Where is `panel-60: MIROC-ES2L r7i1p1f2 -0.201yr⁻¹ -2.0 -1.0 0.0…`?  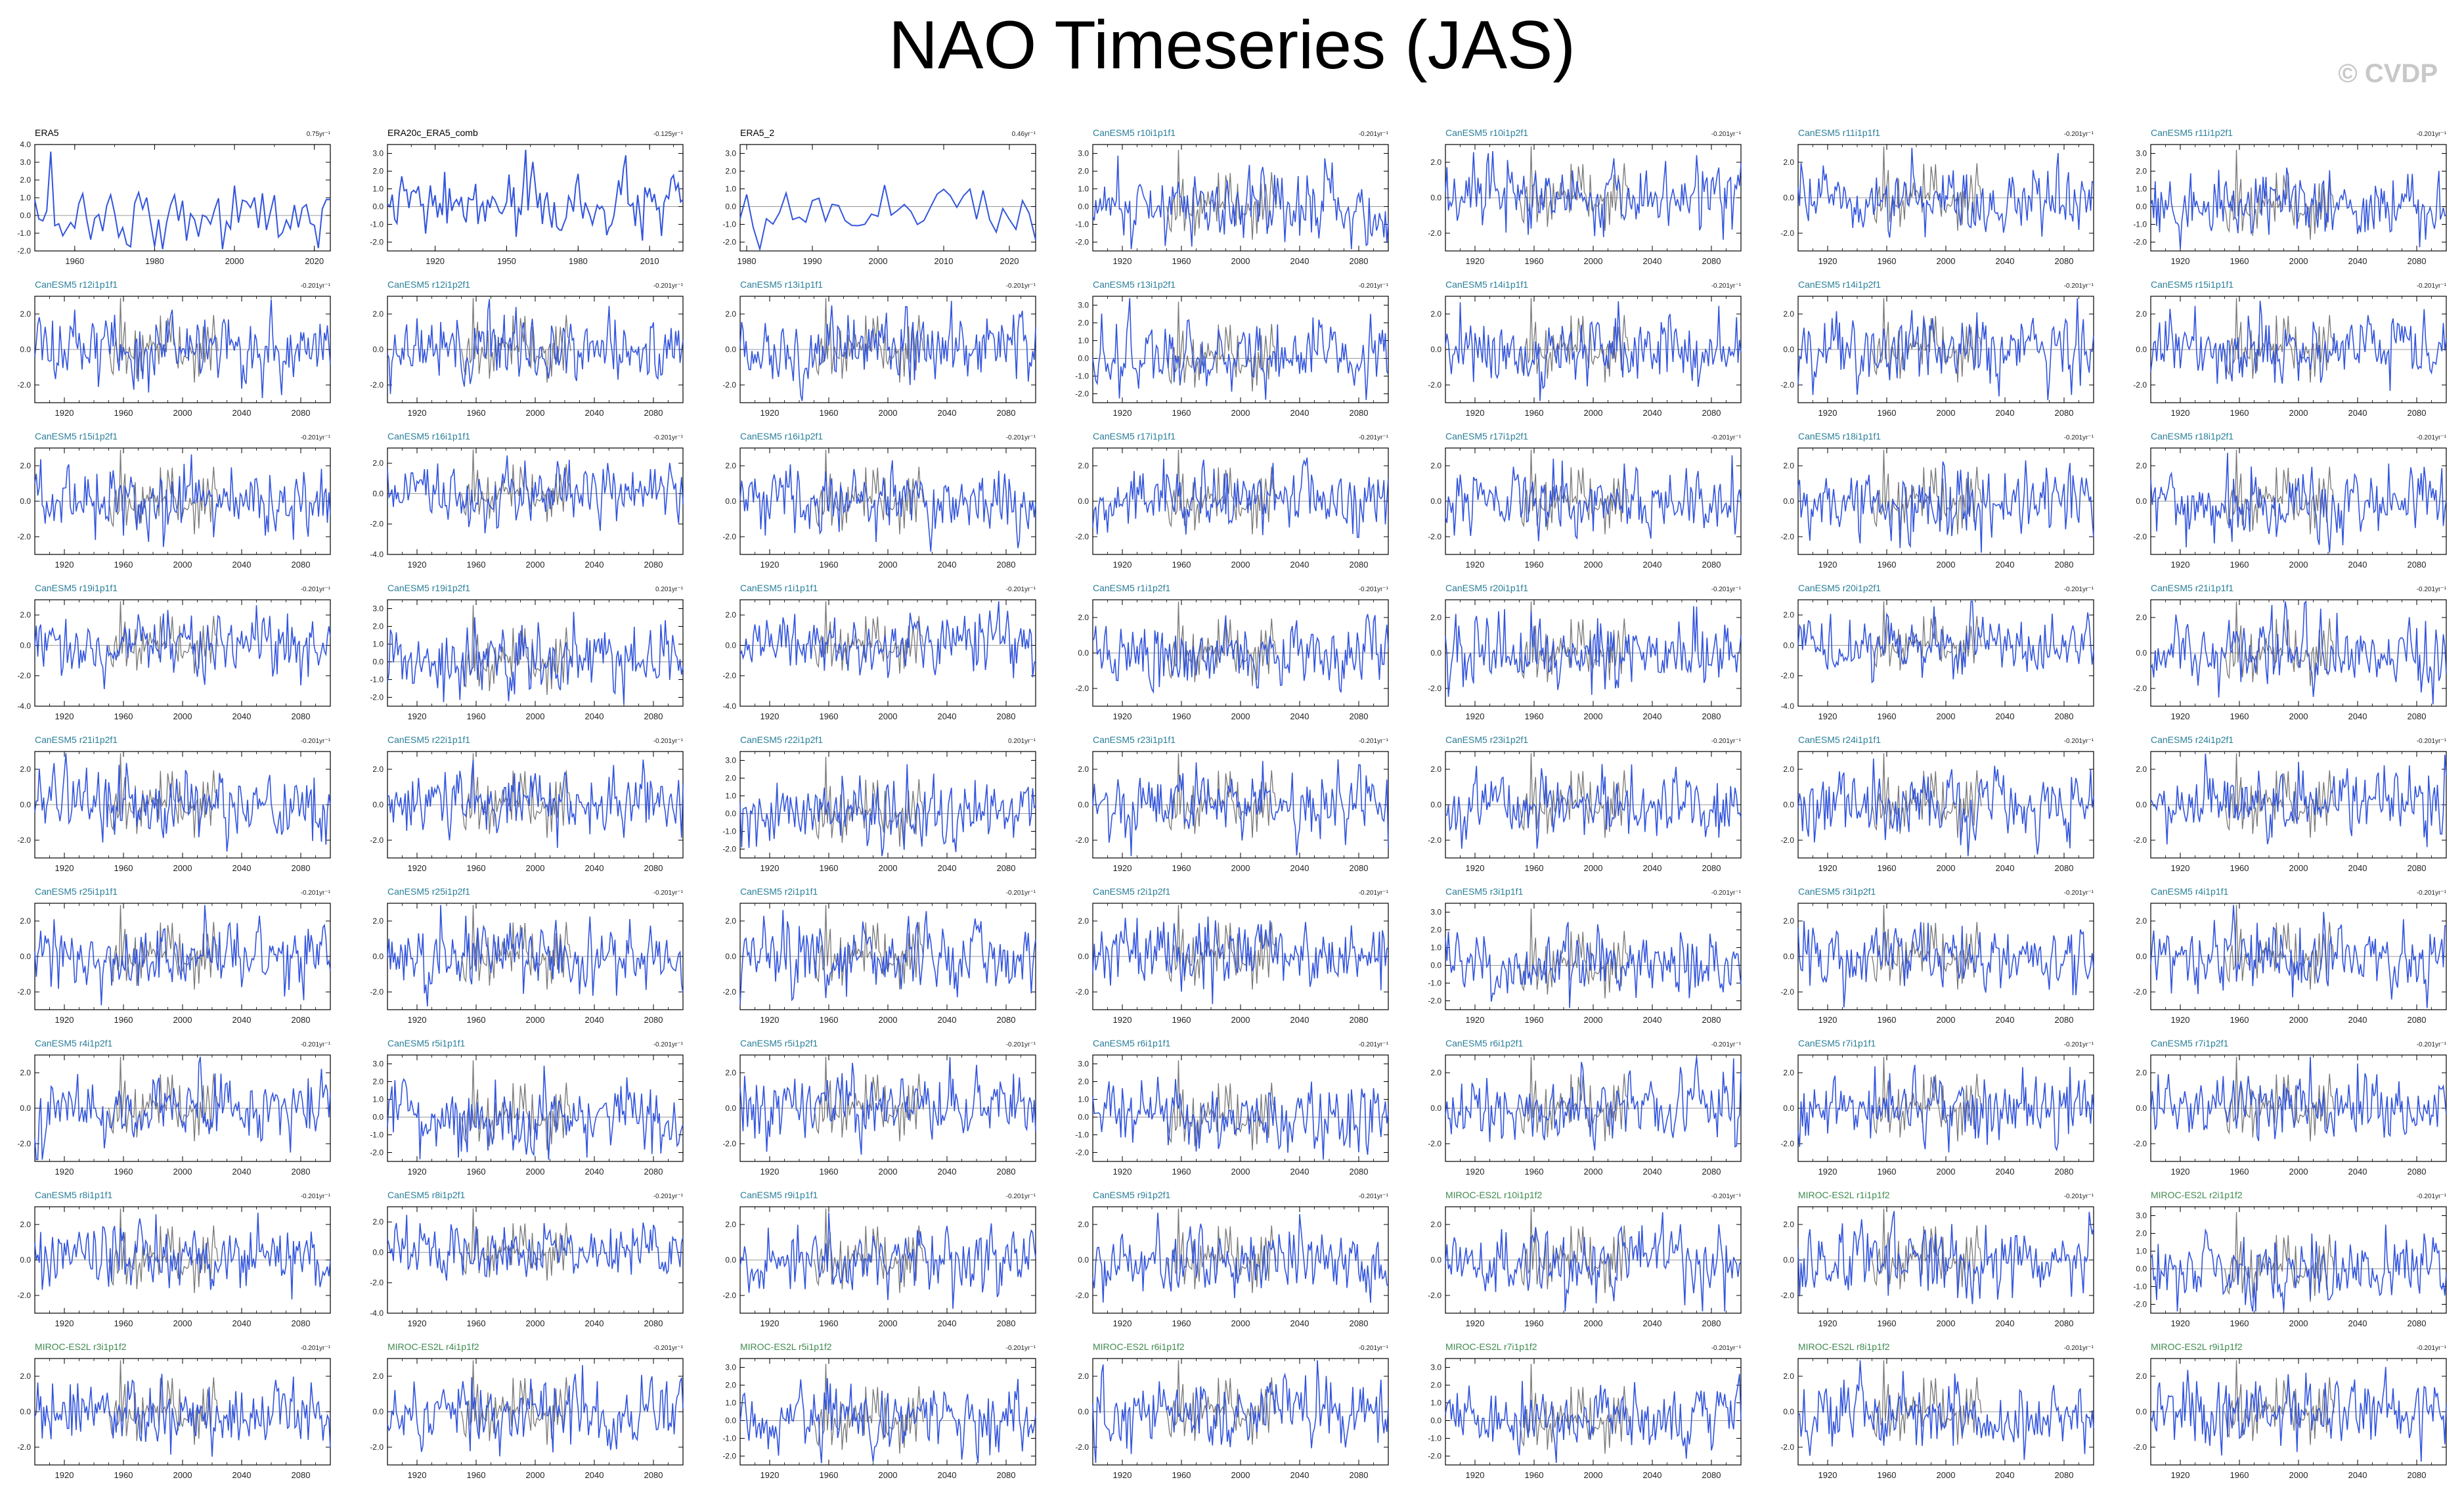
panel-60: MIROC-ES2L r7i1p1f2 -0.201yr⁻¹ -2.0 -1.0 0.0… is located at coordinates (1585, 1410).